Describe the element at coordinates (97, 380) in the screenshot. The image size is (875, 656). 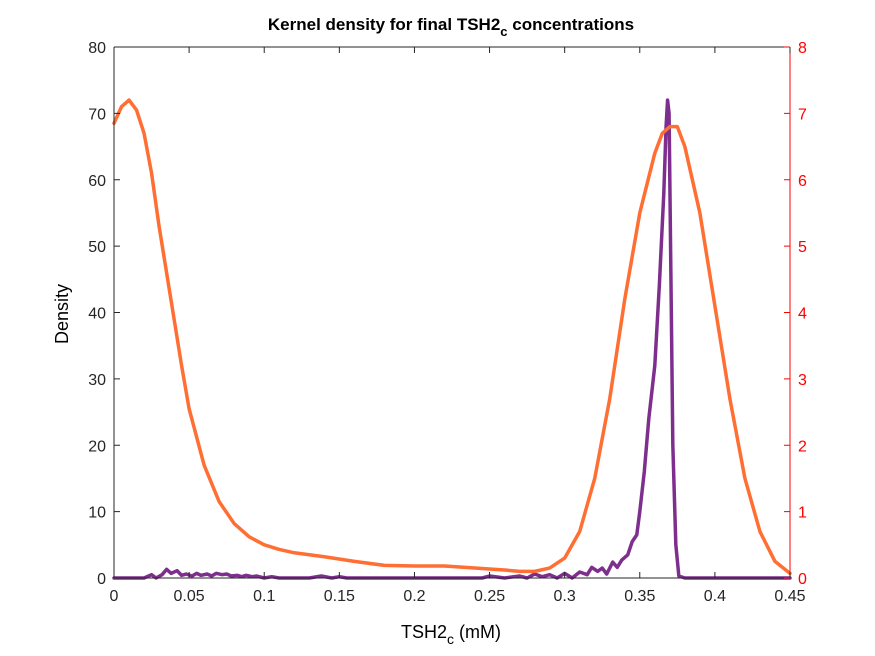
I see `y-tick-label-left: 30` at that location.